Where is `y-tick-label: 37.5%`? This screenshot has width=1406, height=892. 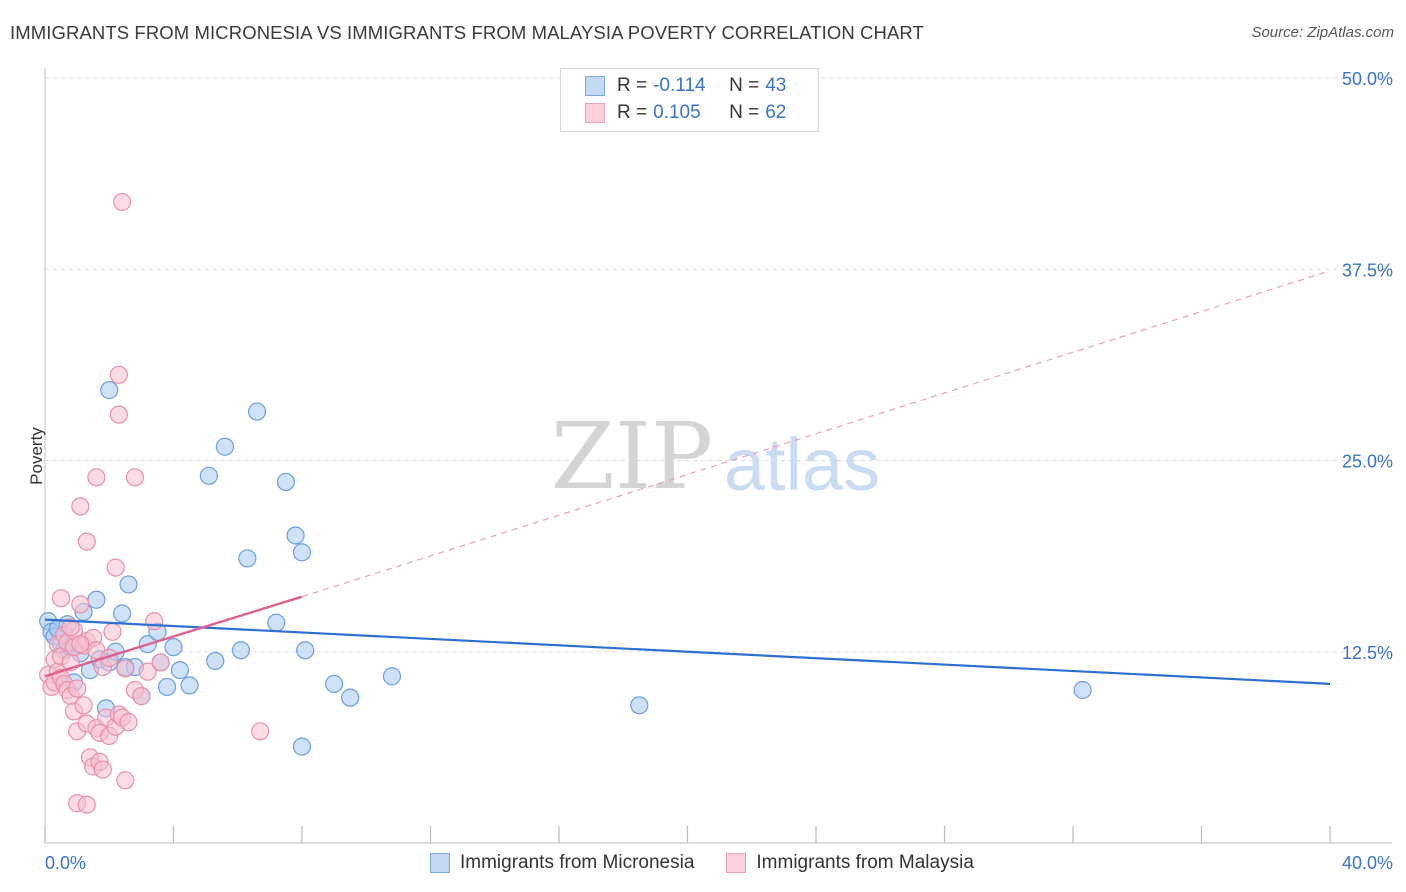
y-tick-label: 37.5% is located at coordinates (1367, 270).